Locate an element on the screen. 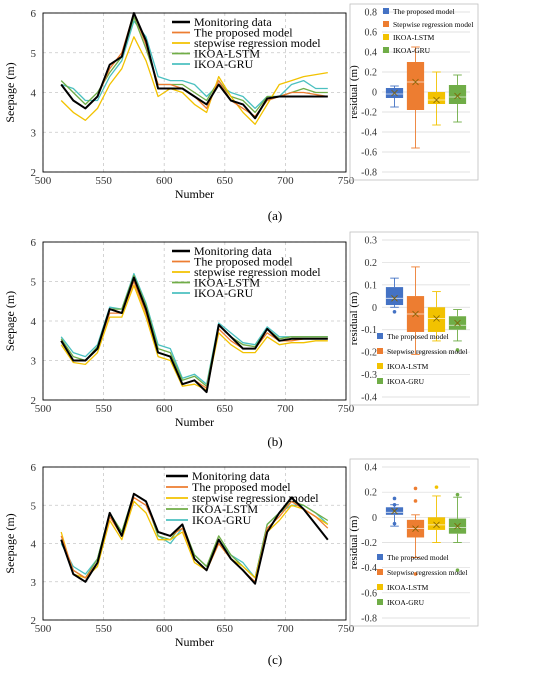 Image resolution: width=550 pixels, height=678 pixels. x-axis-label: Number is located at coordinates (194, 642).